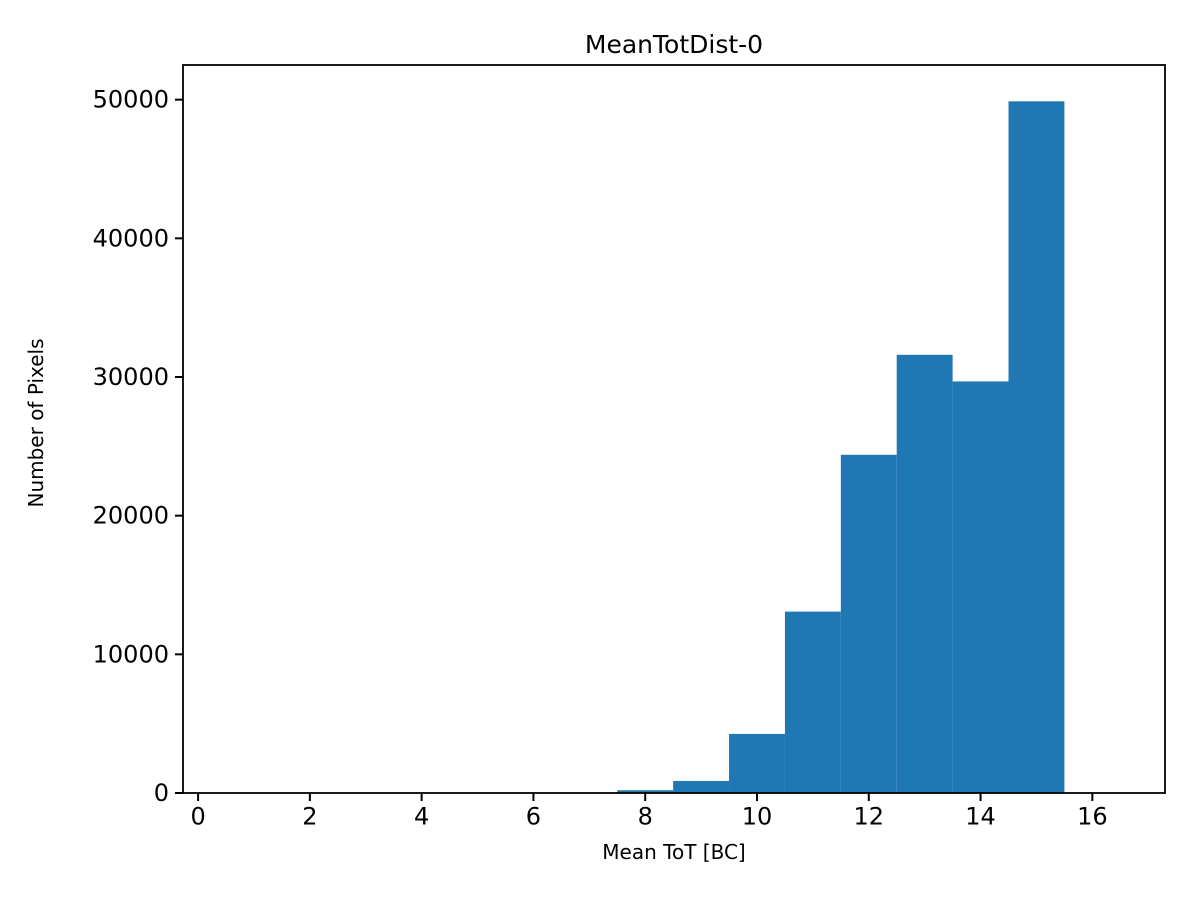 The image size is (1200, 900). Describe the element at coordinates (533, 817) in the screenshot. I see `x-tick-label: 6` at that location.